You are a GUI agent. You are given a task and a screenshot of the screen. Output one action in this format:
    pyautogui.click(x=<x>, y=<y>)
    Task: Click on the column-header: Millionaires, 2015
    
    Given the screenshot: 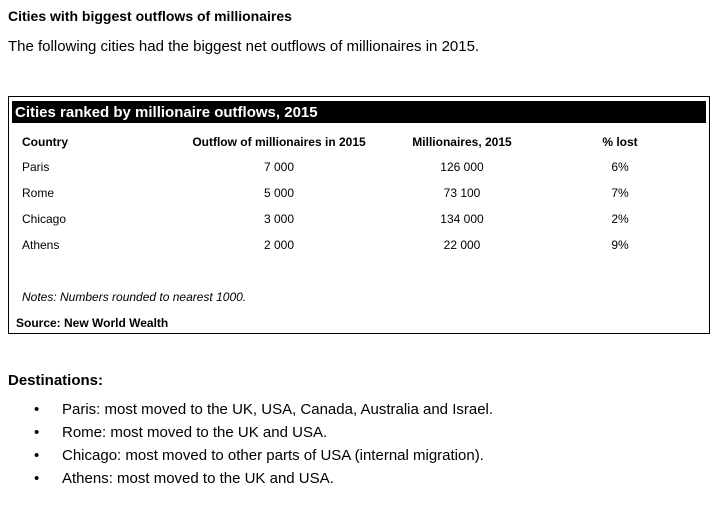 What is the action you would take?
    pyautogui.click(x=462, y=142)
    